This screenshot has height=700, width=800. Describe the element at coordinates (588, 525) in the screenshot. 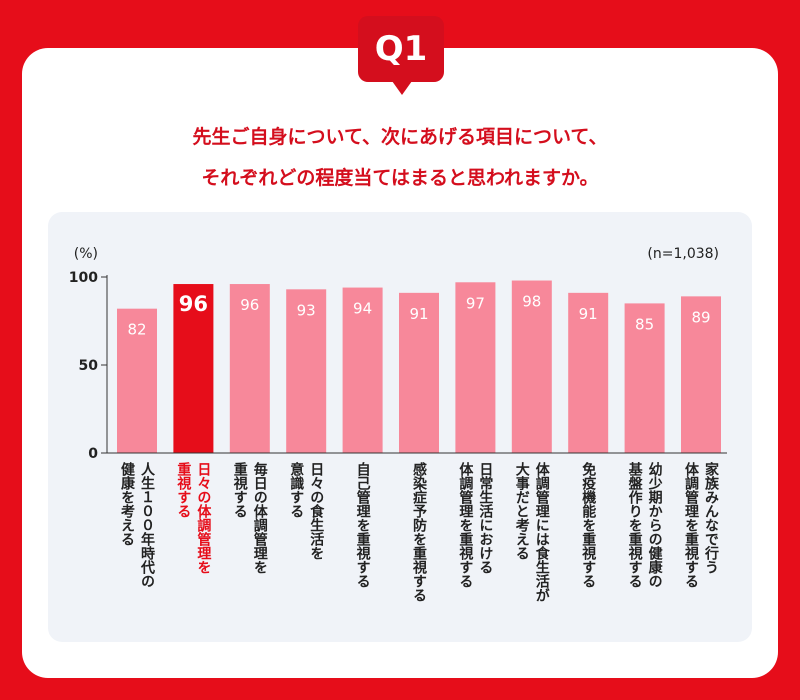

I see `category-label: 免疫機能を重視する` at that location.